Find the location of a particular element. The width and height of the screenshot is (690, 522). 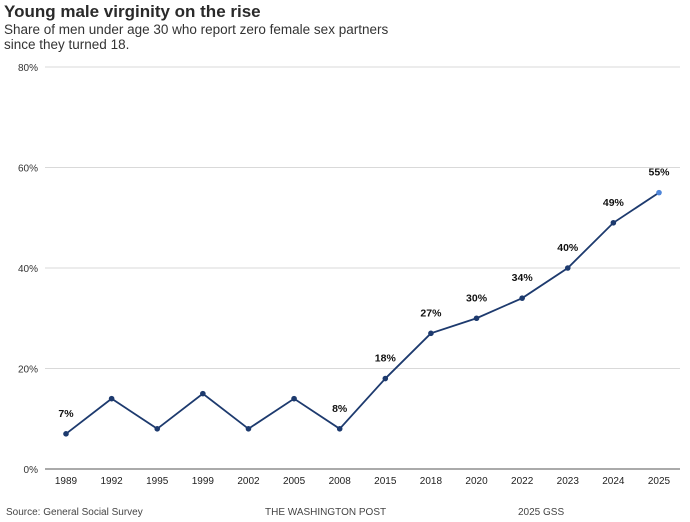

data-label: 8% is located at coordinates (340, 409).